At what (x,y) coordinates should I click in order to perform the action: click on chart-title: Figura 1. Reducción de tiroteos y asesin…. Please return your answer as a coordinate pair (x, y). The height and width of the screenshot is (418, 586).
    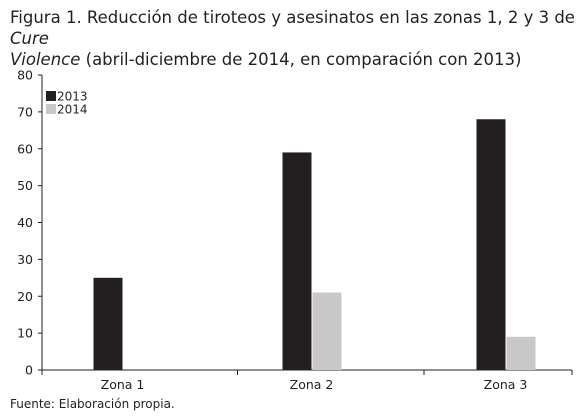
    Looking at the image, I should click on (295, 38).